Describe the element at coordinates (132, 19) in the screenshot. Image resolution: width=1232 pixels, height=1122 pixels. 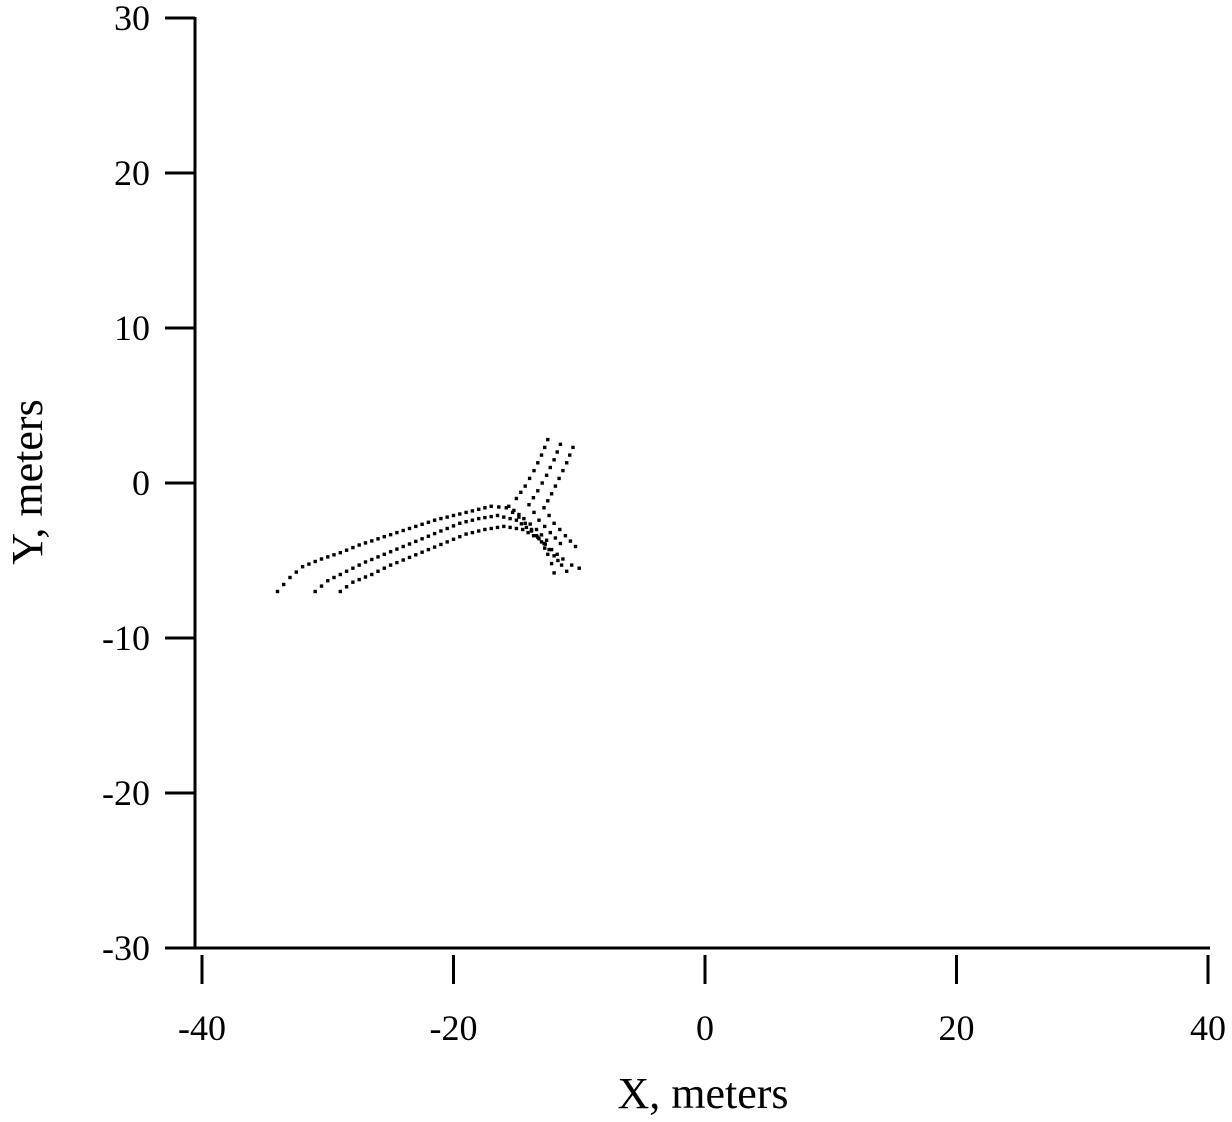
I see `y-tick-label: 30` at that location.